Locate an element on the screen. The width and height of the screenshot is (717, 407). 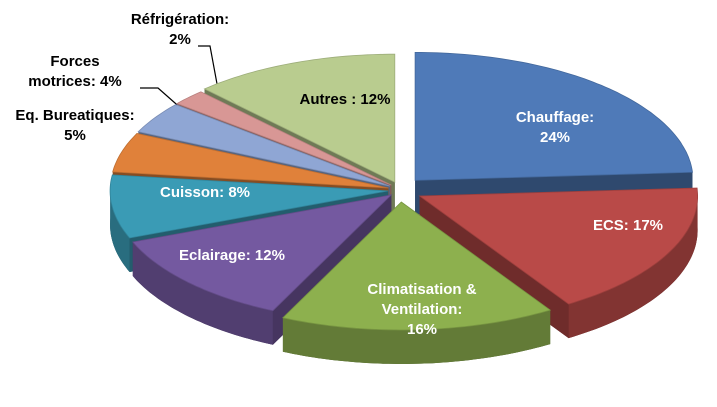
slice-label: Eclairage: 12% is located at coordinates (232, 256).